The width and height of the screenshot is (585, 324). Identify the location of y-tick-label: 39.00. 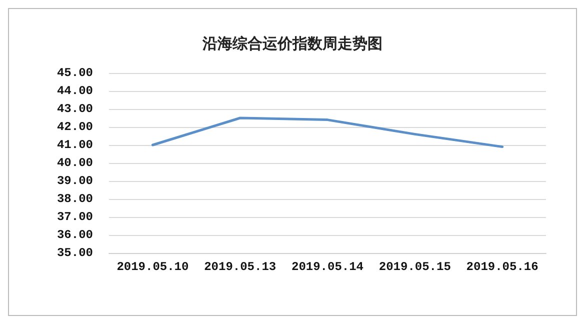
(74, 181).